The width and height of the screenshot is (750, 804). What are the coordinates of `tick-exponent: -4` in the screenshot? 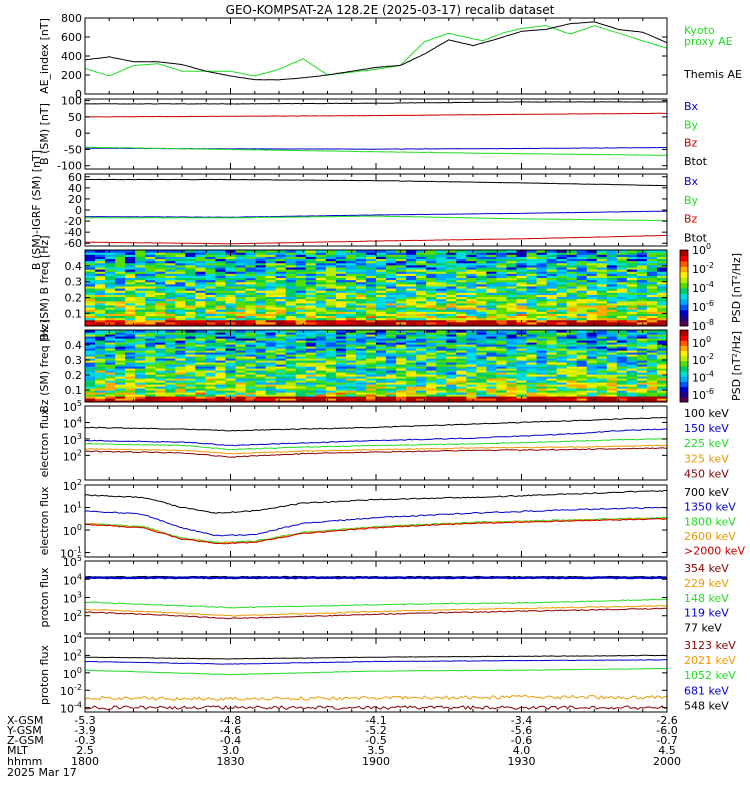 It's located at (78, 705).